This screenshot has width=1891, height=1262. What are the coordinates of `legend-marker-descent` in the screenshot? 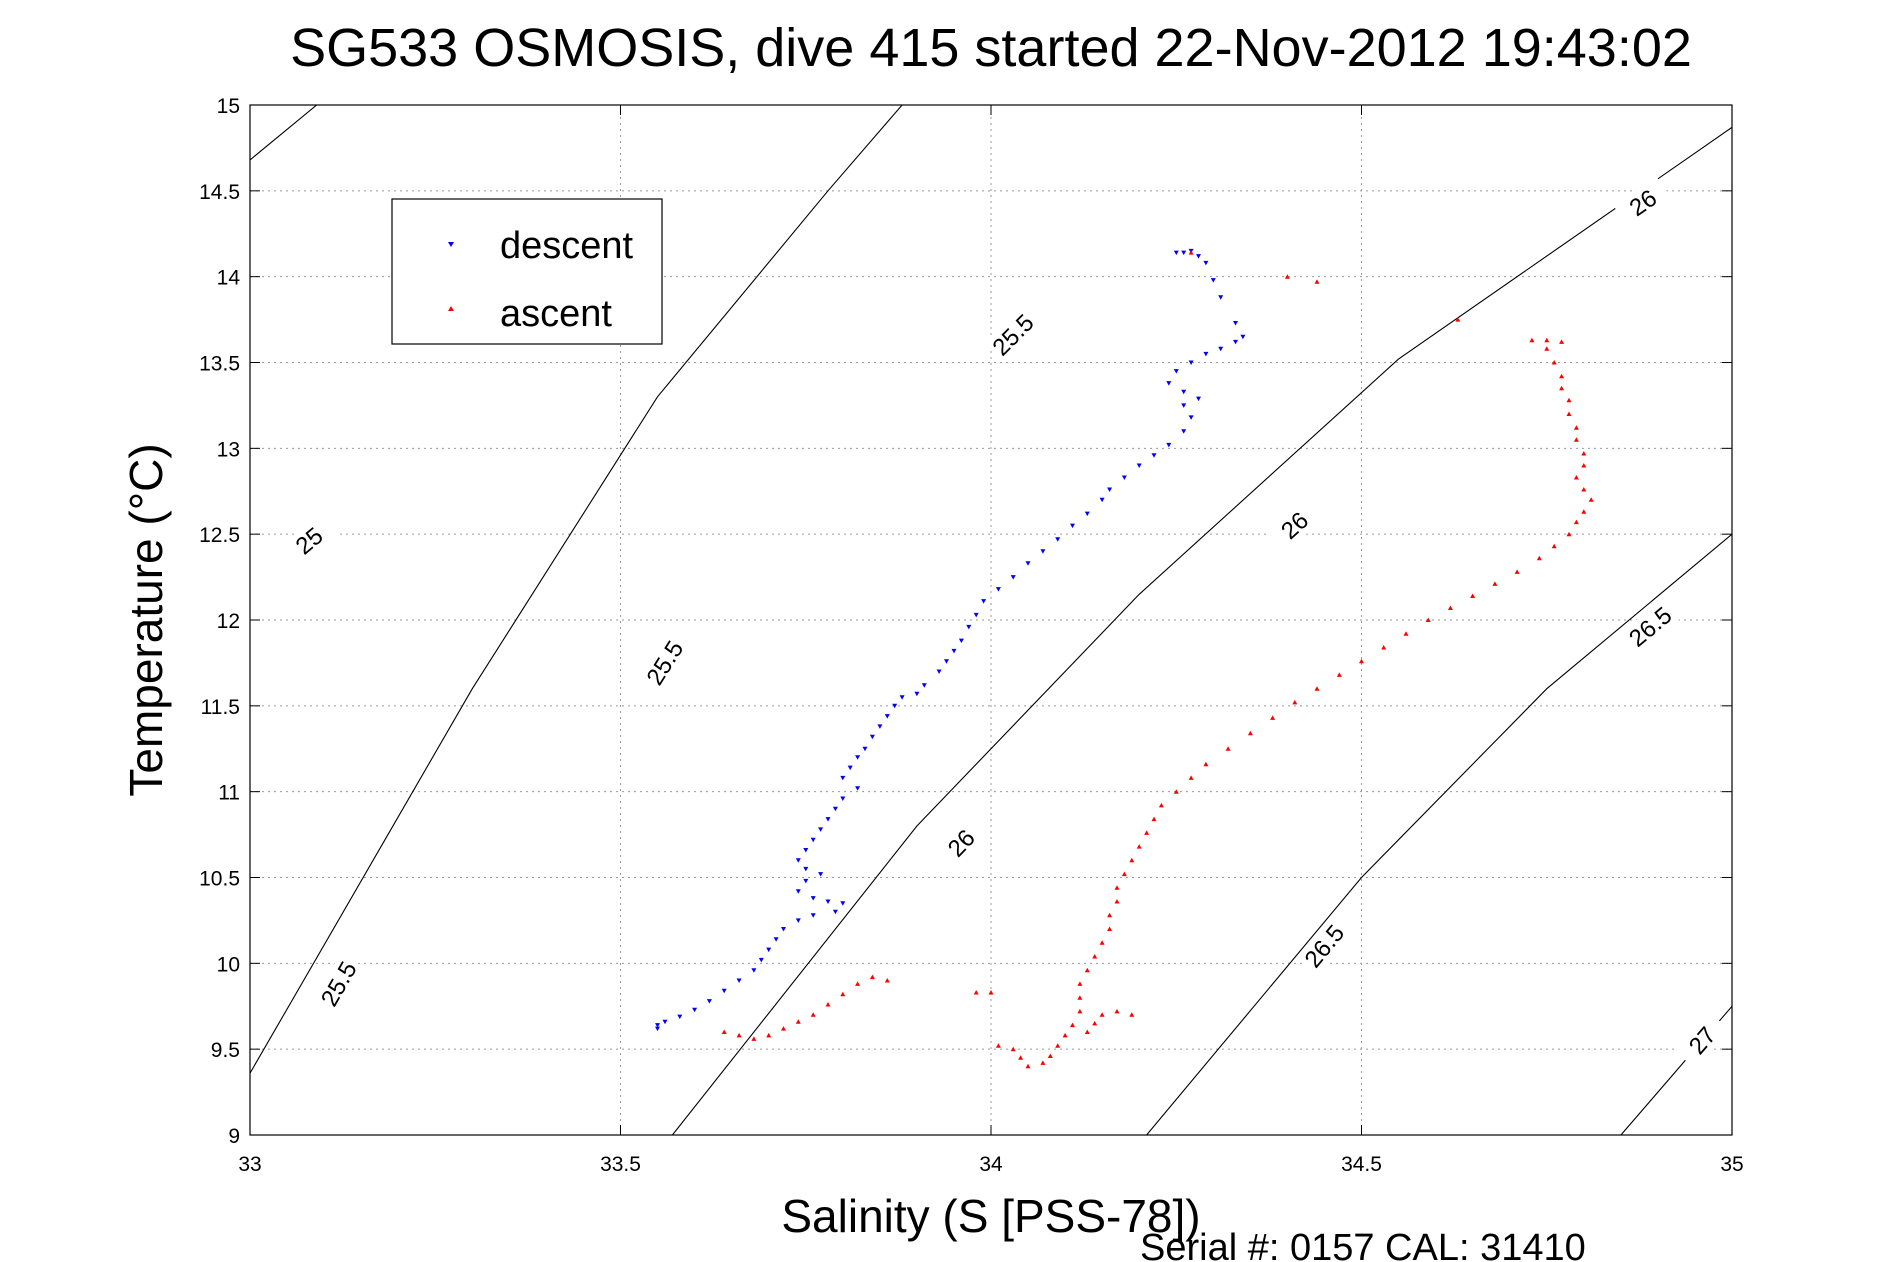 It's located at (451, 244).